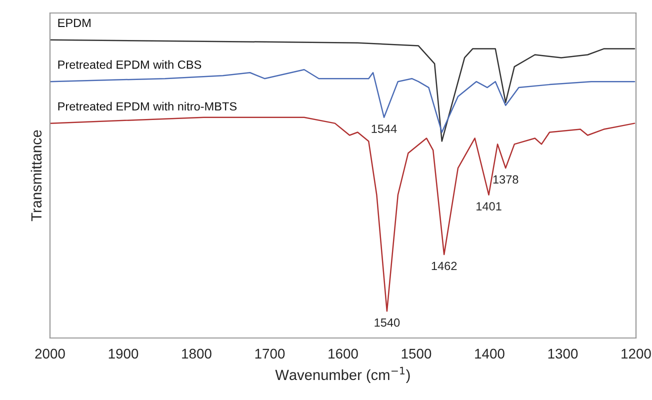 This screenshot has width=652, height=400. What do you see at coordinates (74, 22) in the screenshot?
I see `series-label: EPDM` at bounding box center [74, 22].